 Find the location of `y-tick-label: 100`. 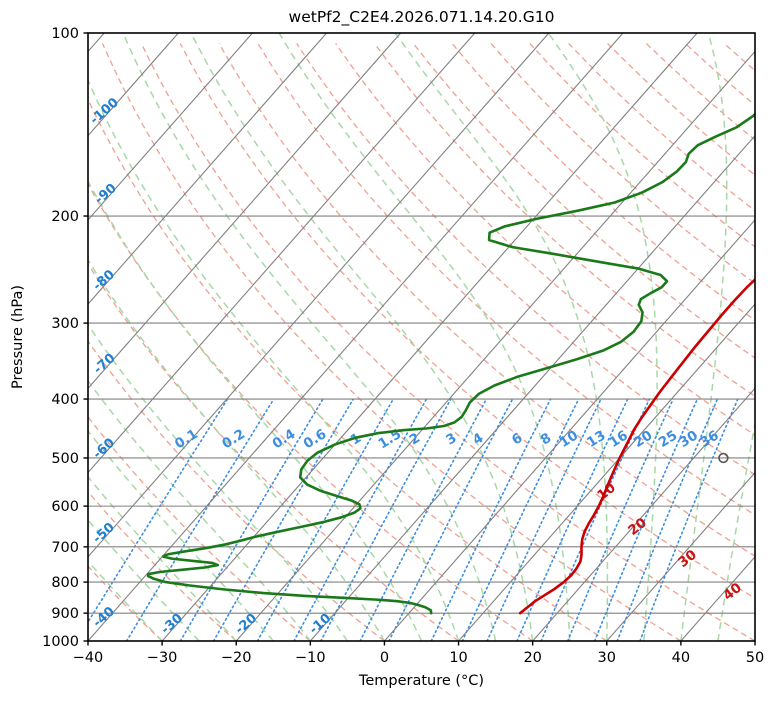

y-tick-label: 100 is located at coordinates (65, 34).